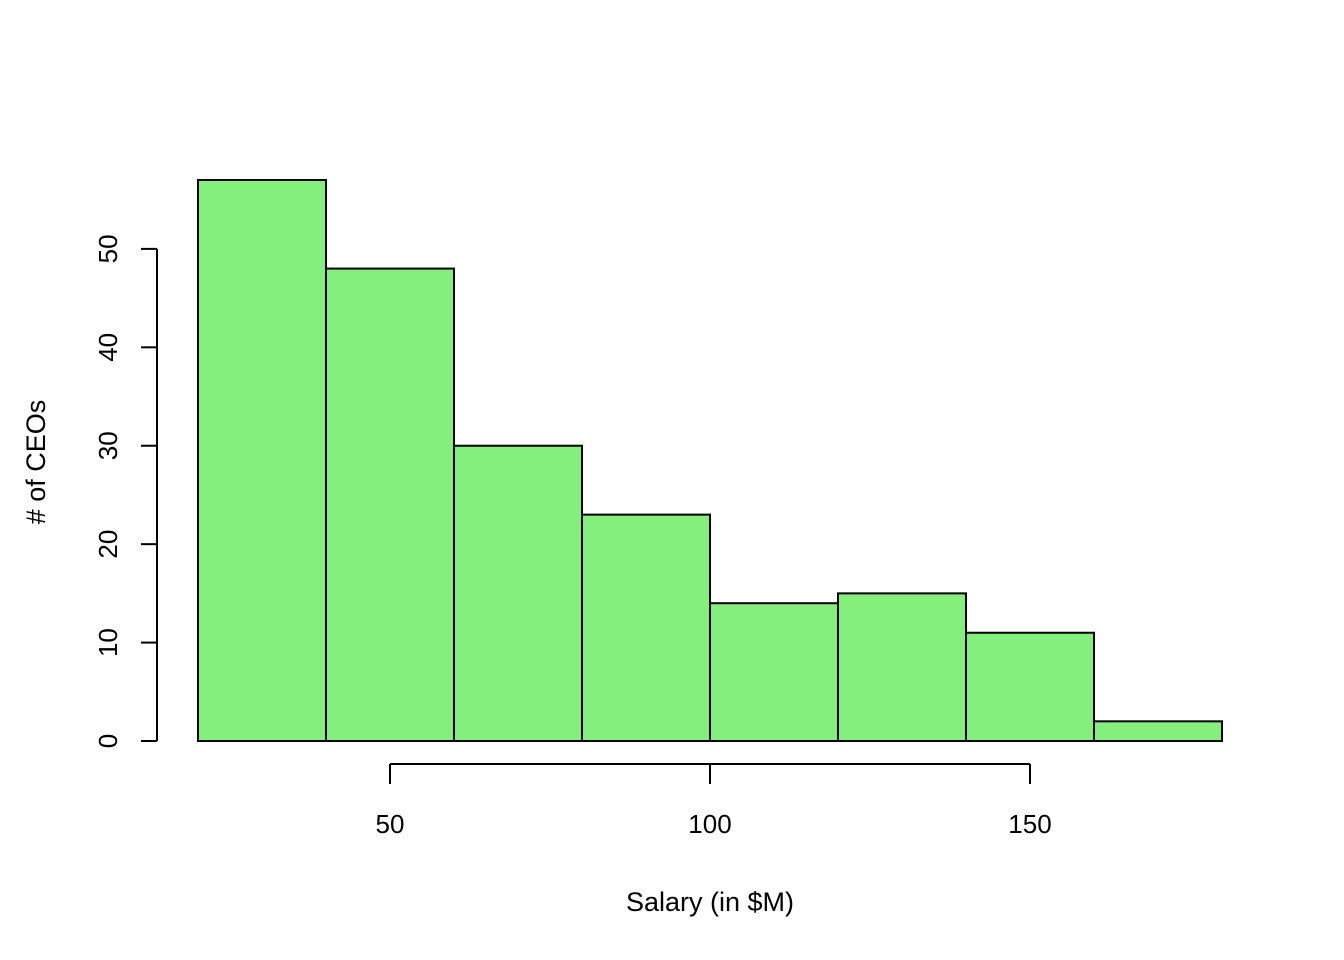  Describe the element at coordinates (108, 544) in the screenshot. I see `y-tick-label-20: 20` at that location.